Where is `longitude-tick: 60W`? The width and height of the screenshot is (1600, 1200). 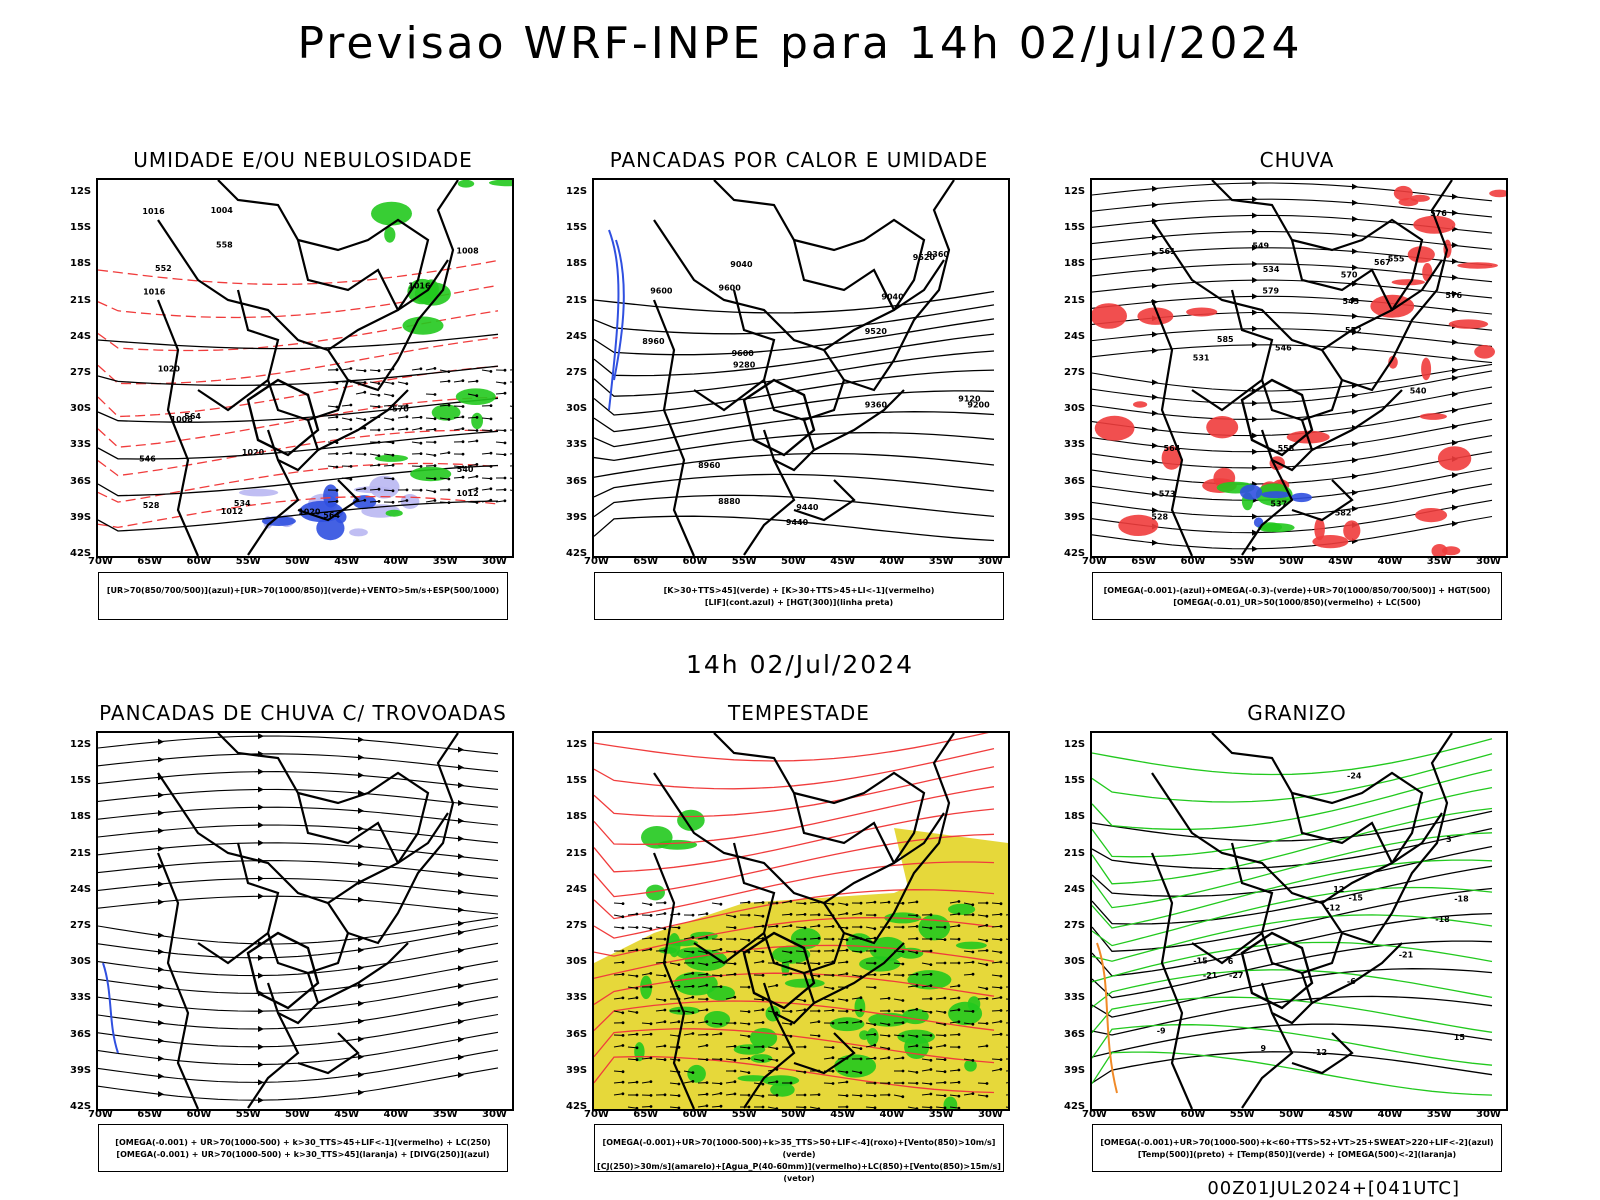 longitude-tick: 60W is located at coordinates (199, 1114).